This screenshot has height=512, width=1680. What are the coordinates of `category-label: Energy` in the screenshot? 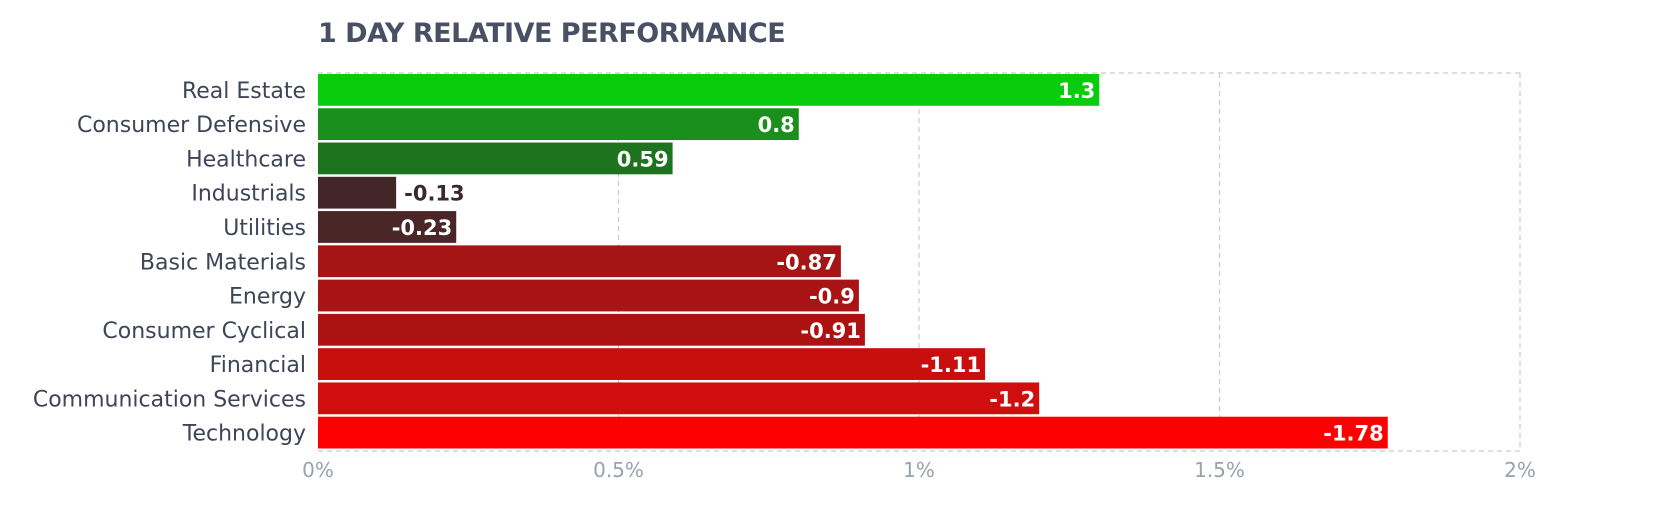 It's located at (267, 297).